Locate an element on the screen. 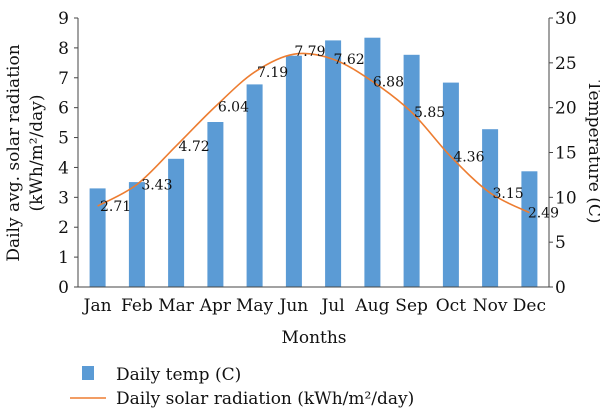 Image resolution: width=600 pixels, height=412 pixels. bar-jul is located at coordinates (333, 164).